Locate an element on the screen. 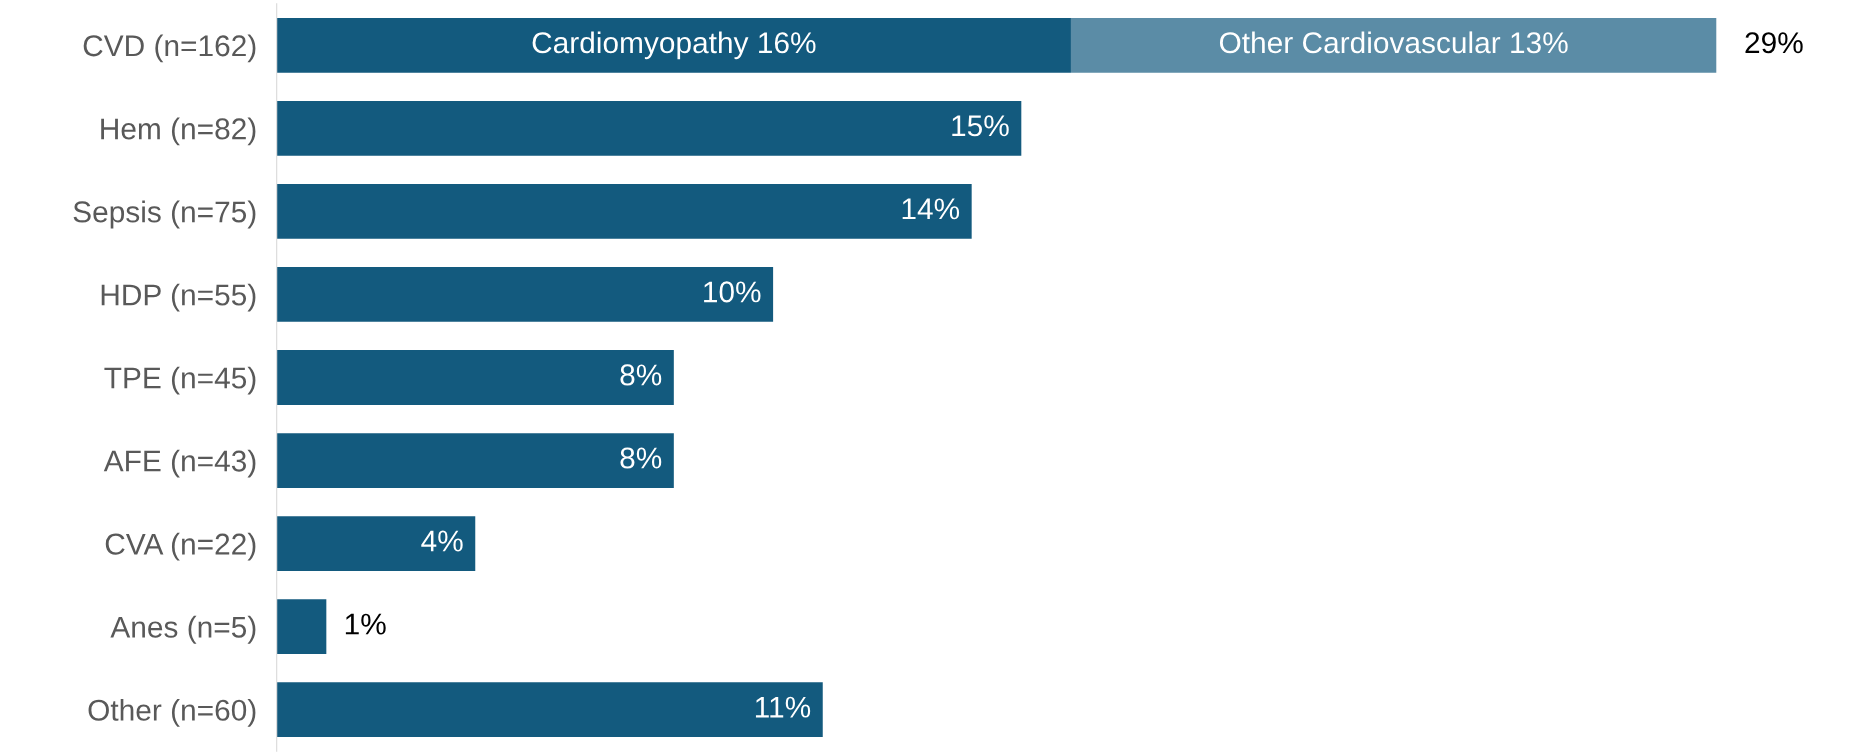 The width and height of the screenshot is (1857, 755). data-label: 14% is located at coordinates (931, 209).